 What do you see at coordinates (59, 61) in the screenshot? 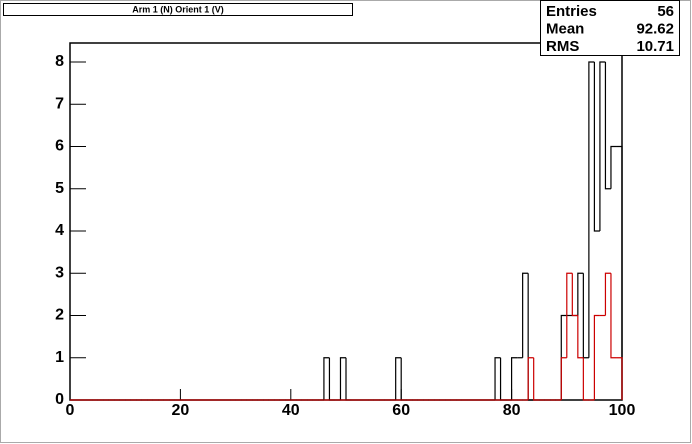
I see `y-tick-label: 8` at bounding box center [59, 61].